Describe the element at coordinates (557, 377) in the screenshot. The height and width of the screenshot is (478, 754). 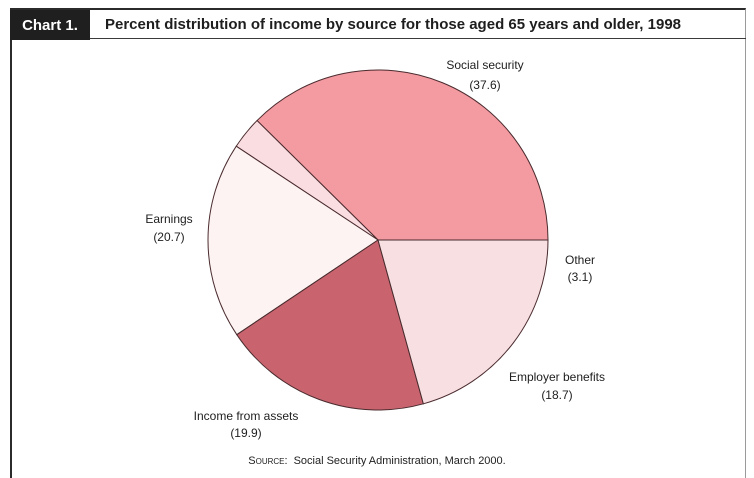
I see `label-employer-benefits: Employer benefits` at that location.